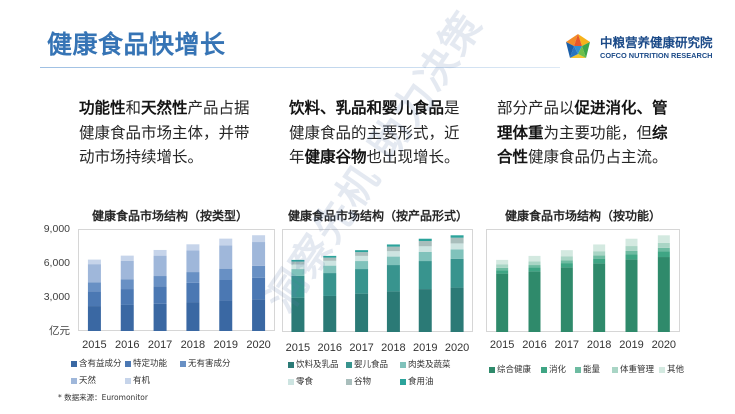 The width and height of the screenshot is (735, 414). What do you see at coordinates (218, 108) in the screenshot?
I see `insight-text: 产品占据` at bounding box center [218, 108].